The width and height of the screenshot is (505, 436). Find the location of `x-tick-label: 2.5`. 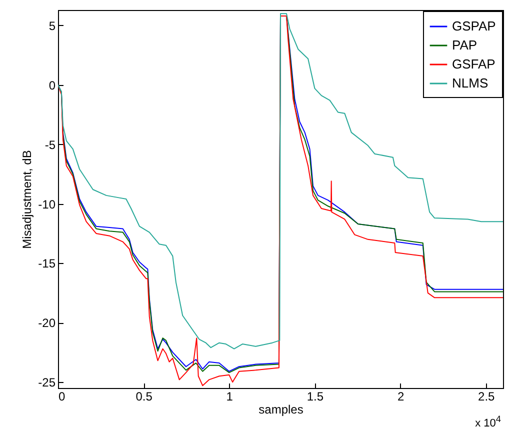

x-tick-label: 2.5 is located at coordinates (487, 397).